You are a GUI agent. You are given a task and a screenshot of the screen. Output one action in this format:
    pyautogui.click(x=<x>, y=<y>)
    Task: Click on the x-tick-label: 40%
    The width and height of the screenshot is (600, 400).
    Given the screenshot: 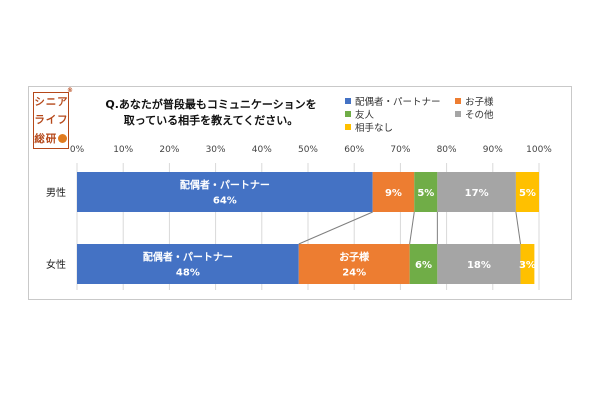 What is the action you would take?
    pyautogui.click(x=262, y=150)
    